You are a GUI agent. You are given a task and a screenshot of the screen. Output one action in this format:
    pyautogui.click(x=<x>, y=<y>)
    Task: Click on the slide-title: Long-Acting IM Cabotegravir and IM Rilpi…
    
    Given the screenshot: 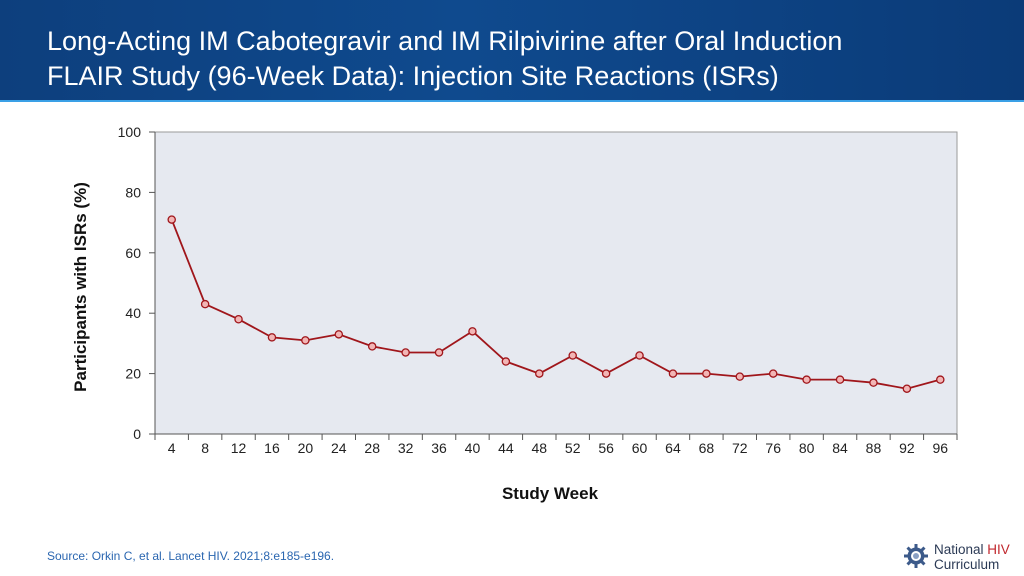 What is the action you would take?
    pyautogui.click(x=517, y=59)
    